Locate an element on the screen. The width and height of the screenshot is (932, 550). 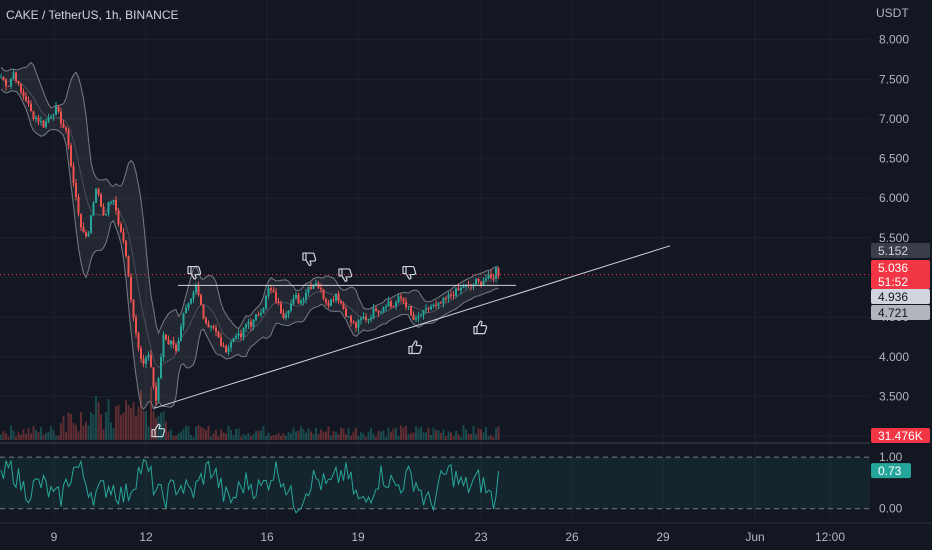
price-tag-value: 51:52 is located at coordinates (893, 282).